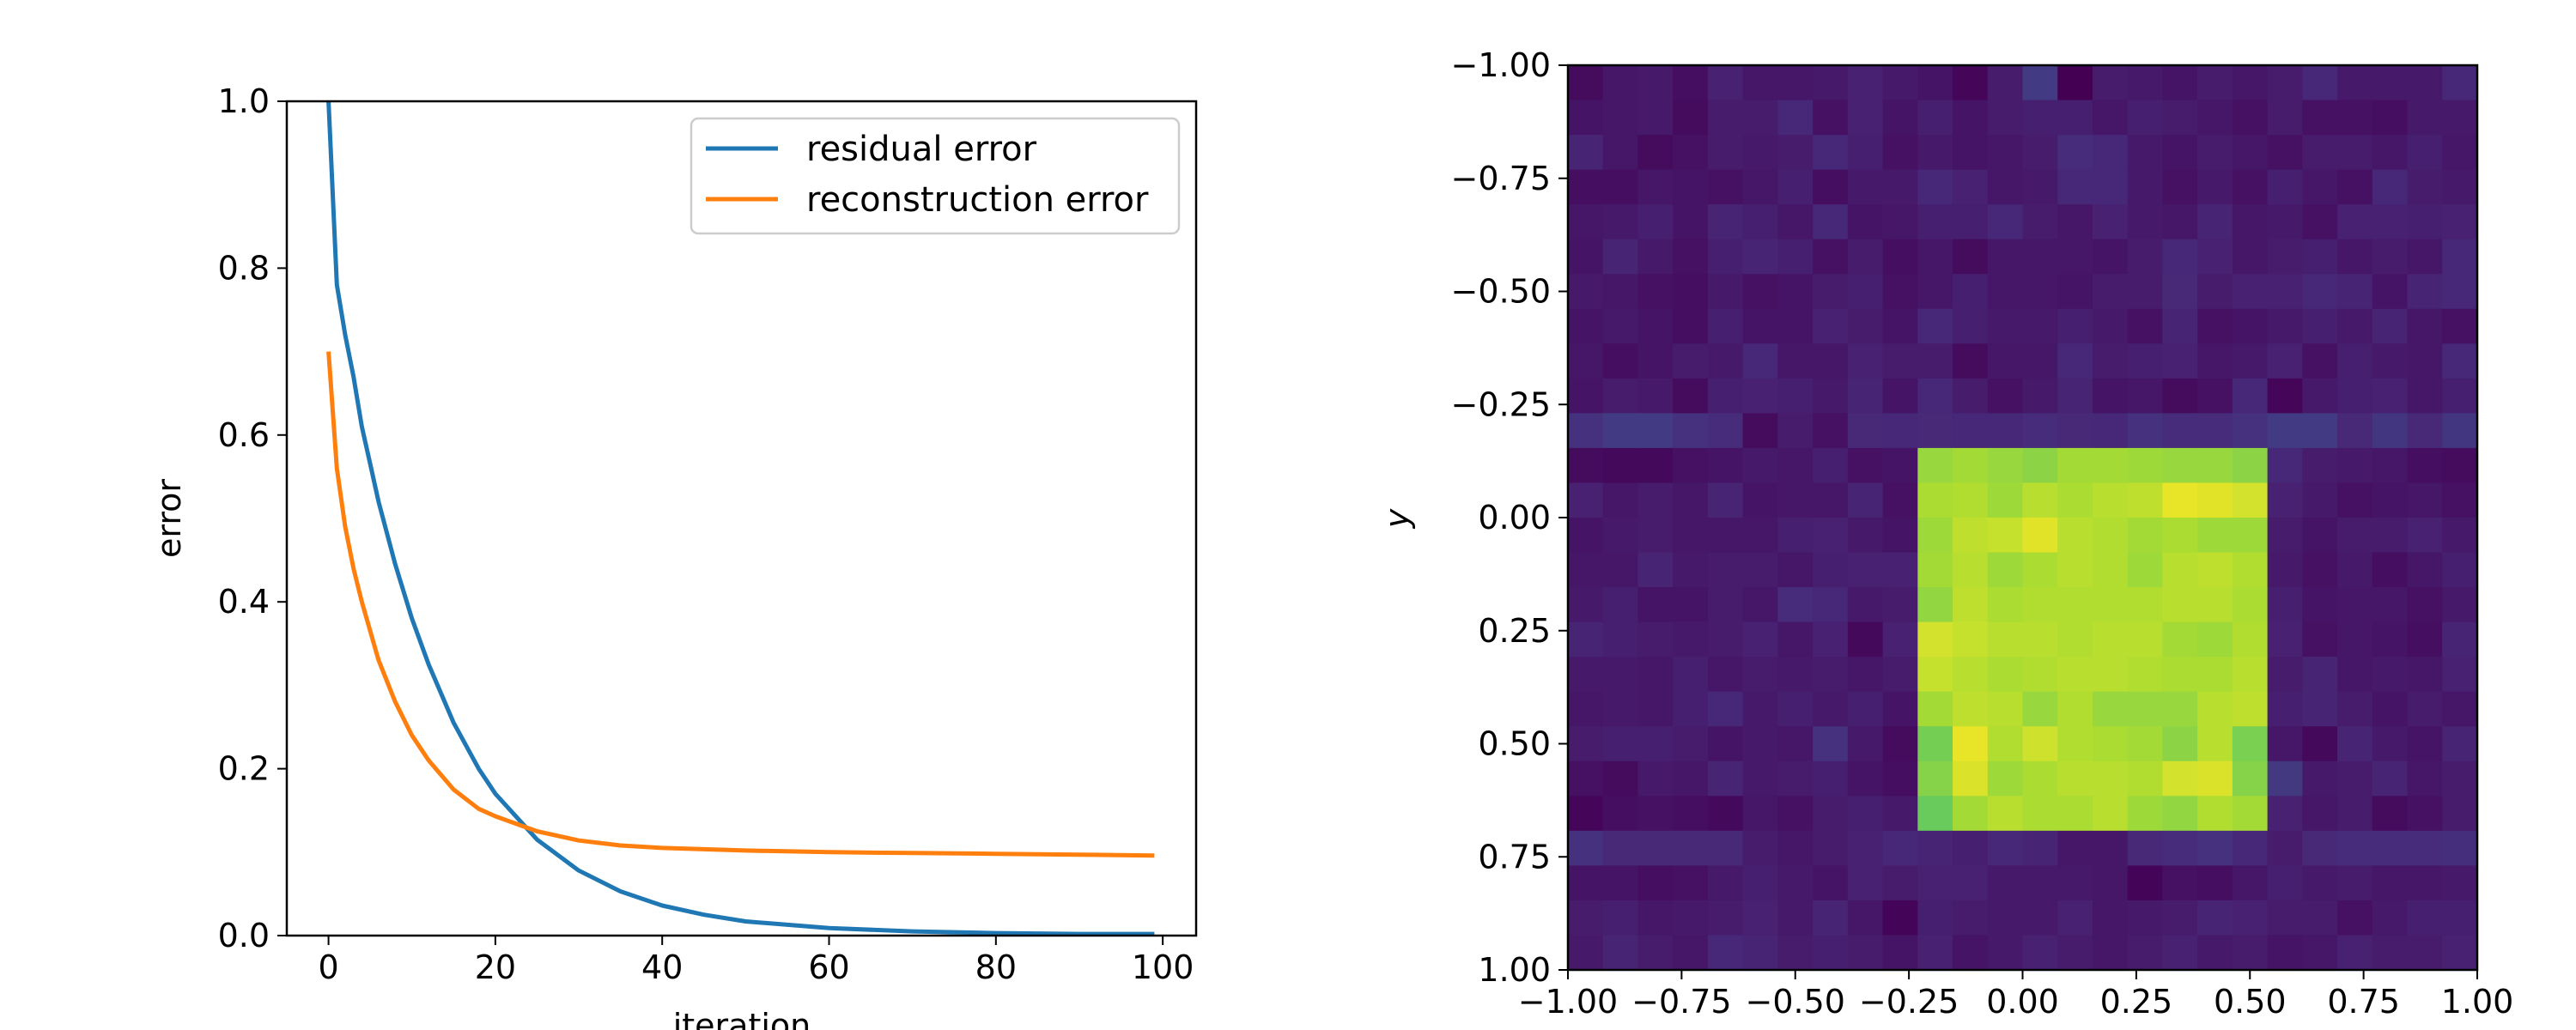  I want to click on line-y-ticks: 0.0 0.2 0.4 0.6 0.8 1.0, so click(252, 518).